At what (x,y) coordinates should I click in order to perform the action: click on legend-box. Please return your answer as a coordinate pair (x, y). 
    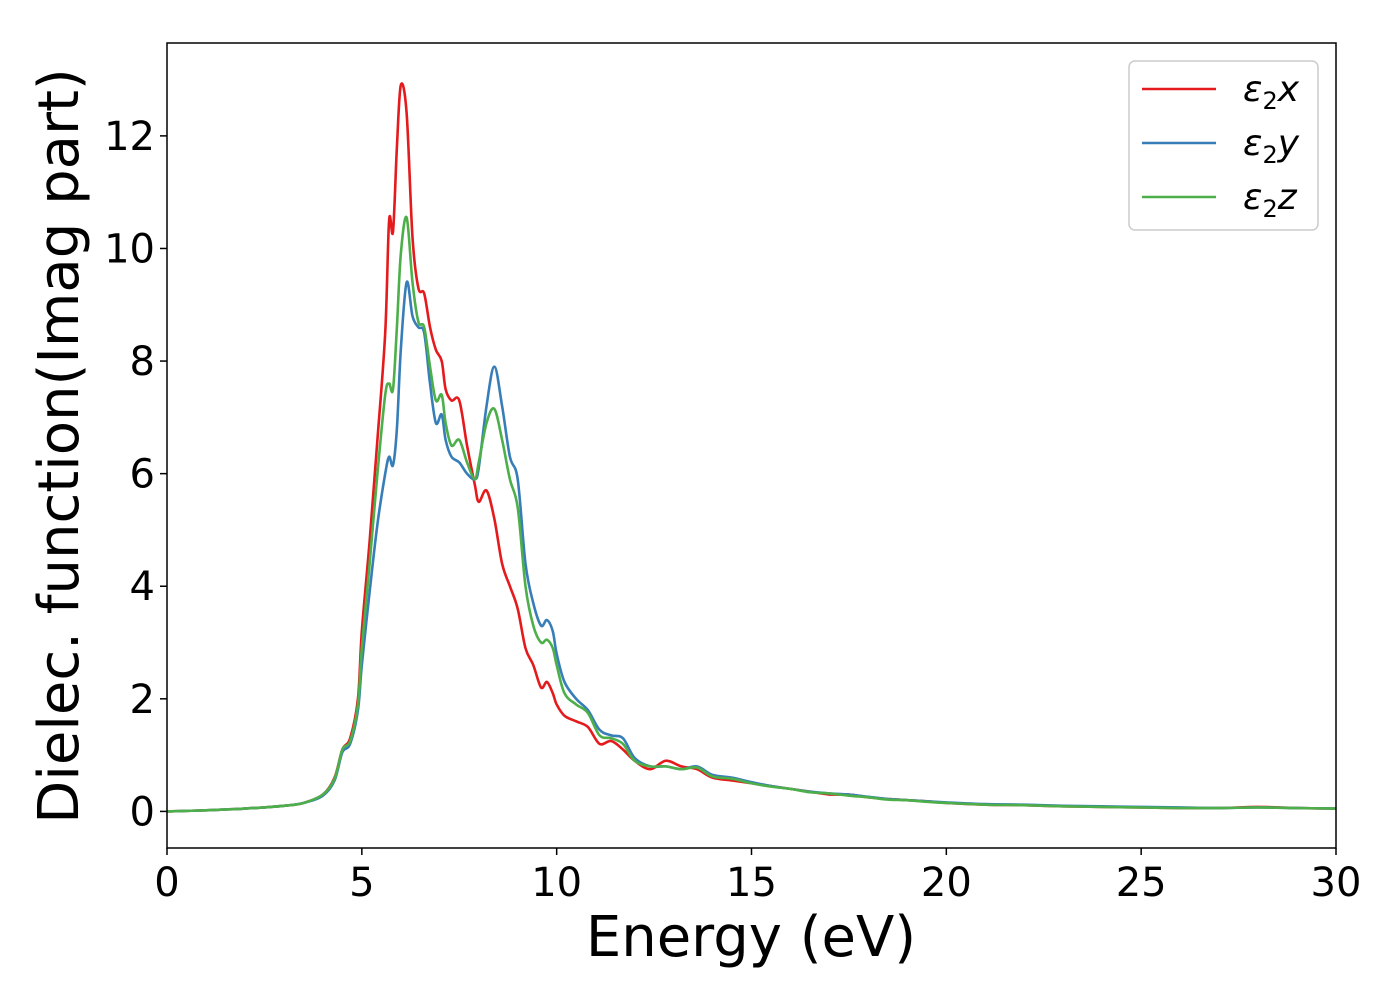
    Looking at the image, I should click on (1223, 145).